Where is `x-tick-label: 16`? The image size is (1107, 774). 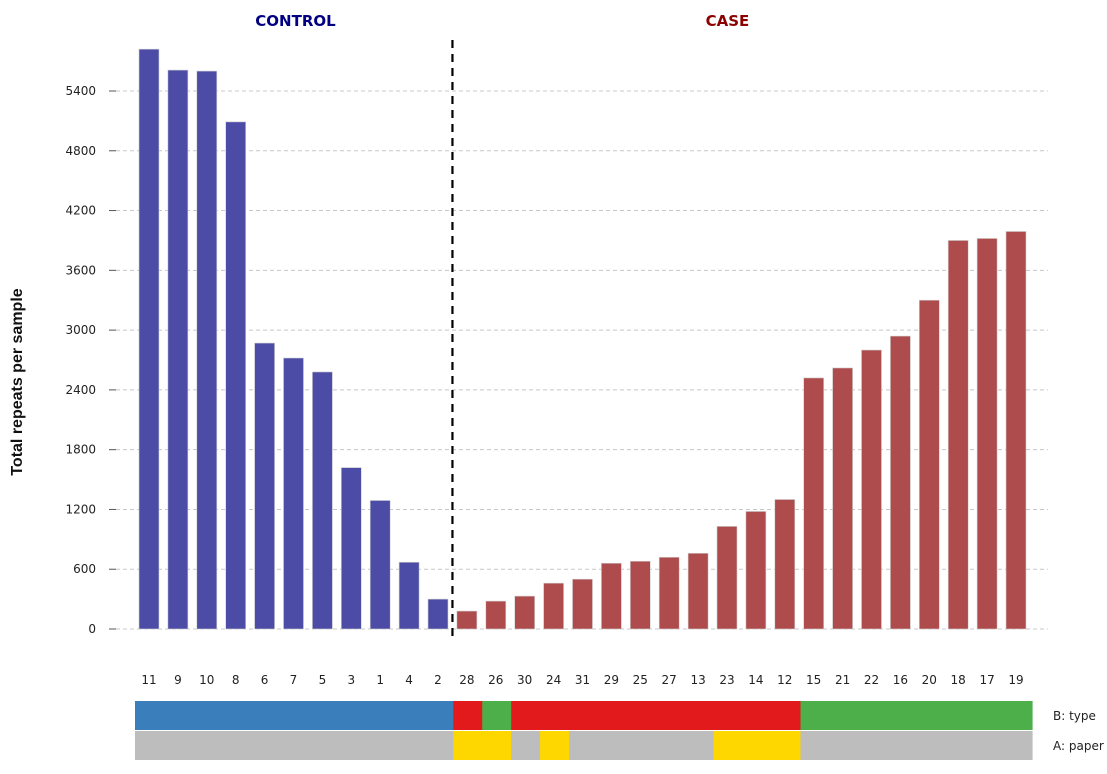
x-tick-label: 16 is located at coordinates (900, 680).